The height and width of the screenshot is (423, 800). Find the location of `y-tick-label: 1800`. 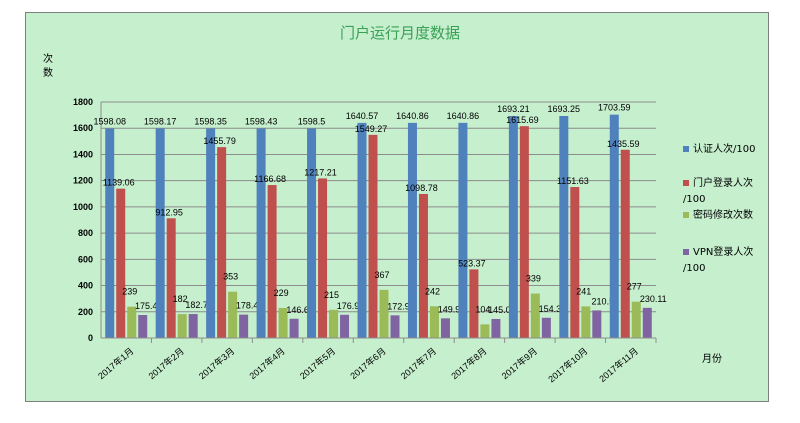

y-tick-label: 1800 is located at coordinates (83, 102).